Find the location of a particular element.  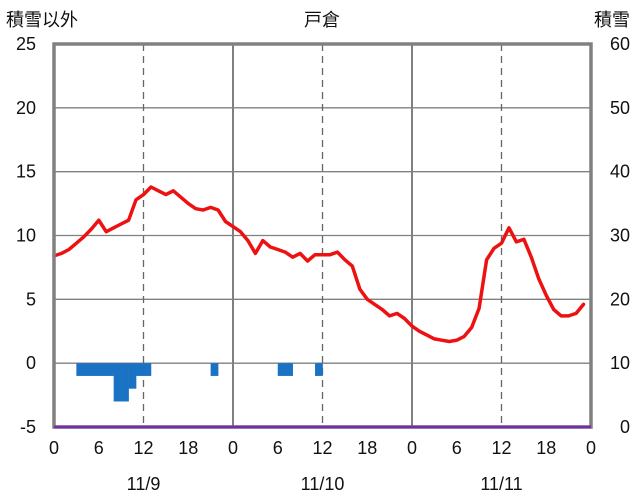

chart-title: 戸倉 is located at coordinates (322, 20).